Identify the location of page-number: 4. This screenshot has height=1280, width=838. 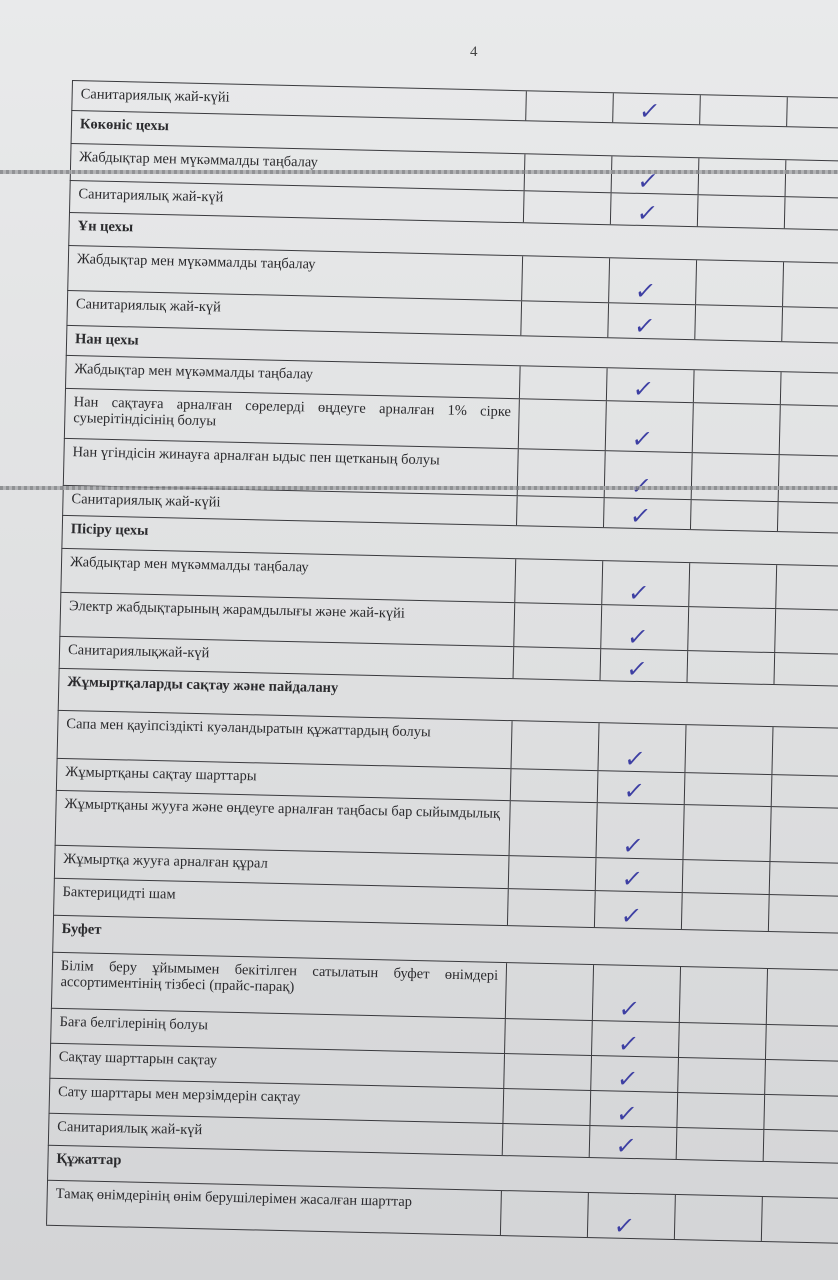
(474, 52).